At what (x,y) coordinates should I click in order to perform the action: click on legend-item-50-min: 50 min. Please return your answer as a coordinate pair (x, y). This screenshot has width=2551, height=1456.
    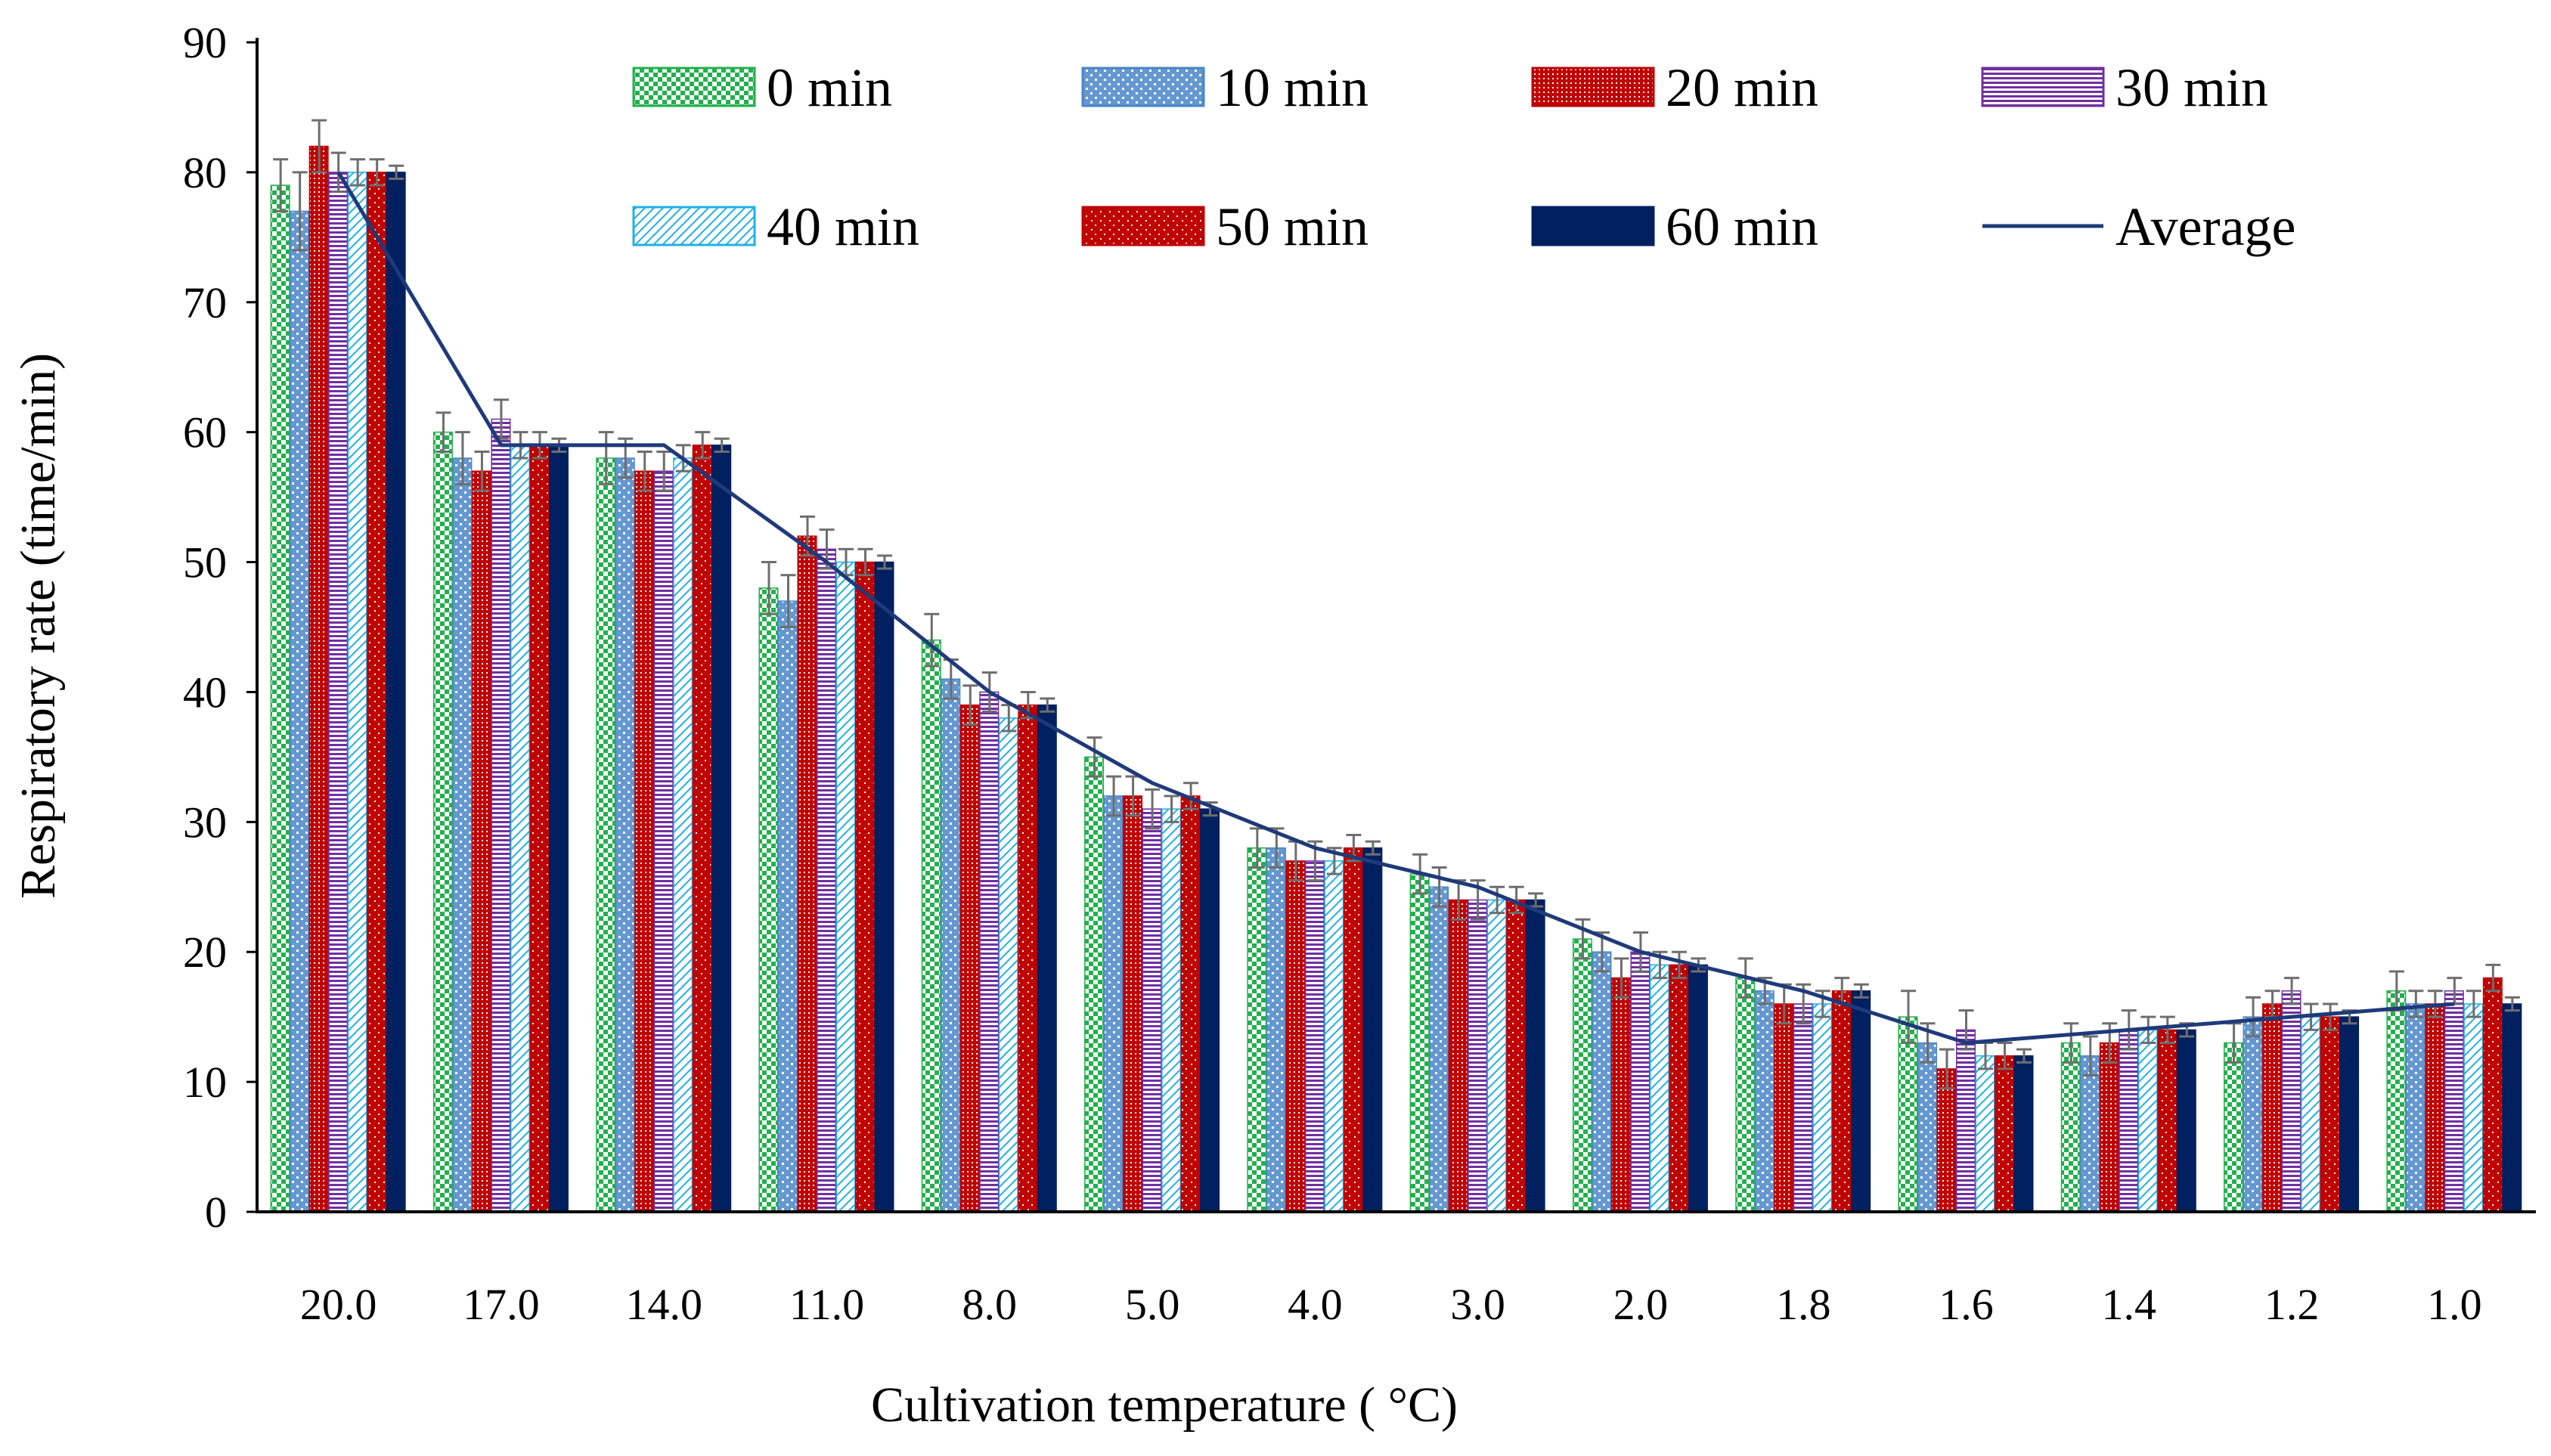
    Looking at the image, I should click on (1224, 227).